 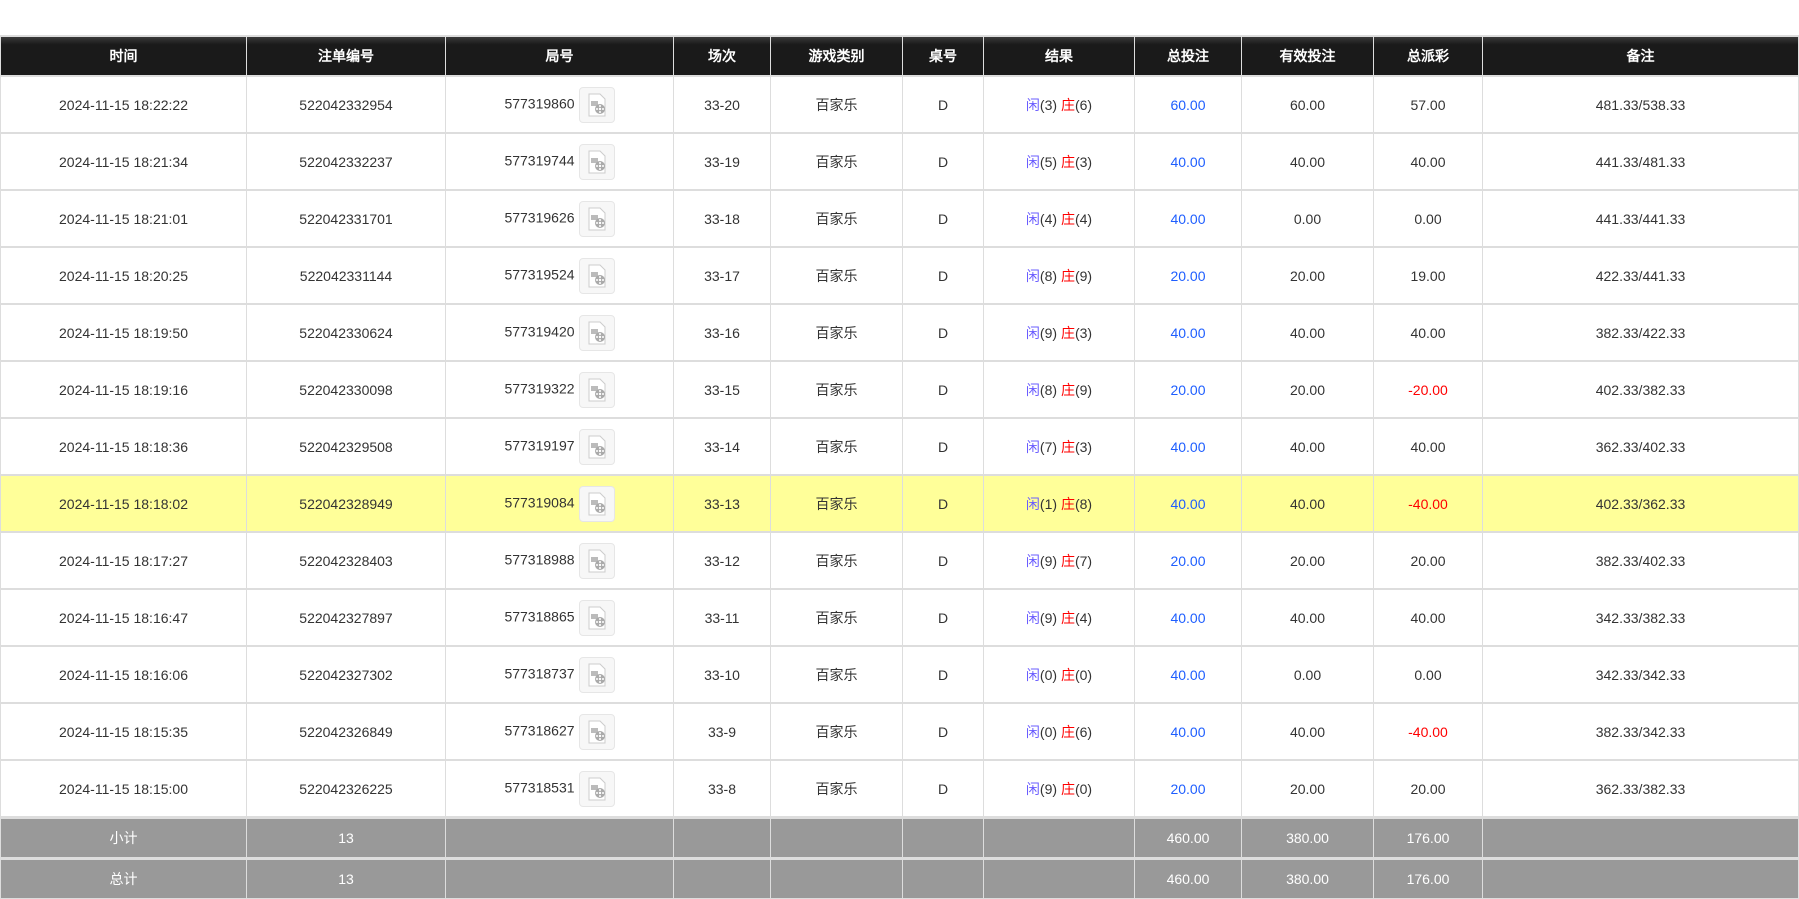 I want to click on round-cell: 577318865, so click(x=559, y=617).